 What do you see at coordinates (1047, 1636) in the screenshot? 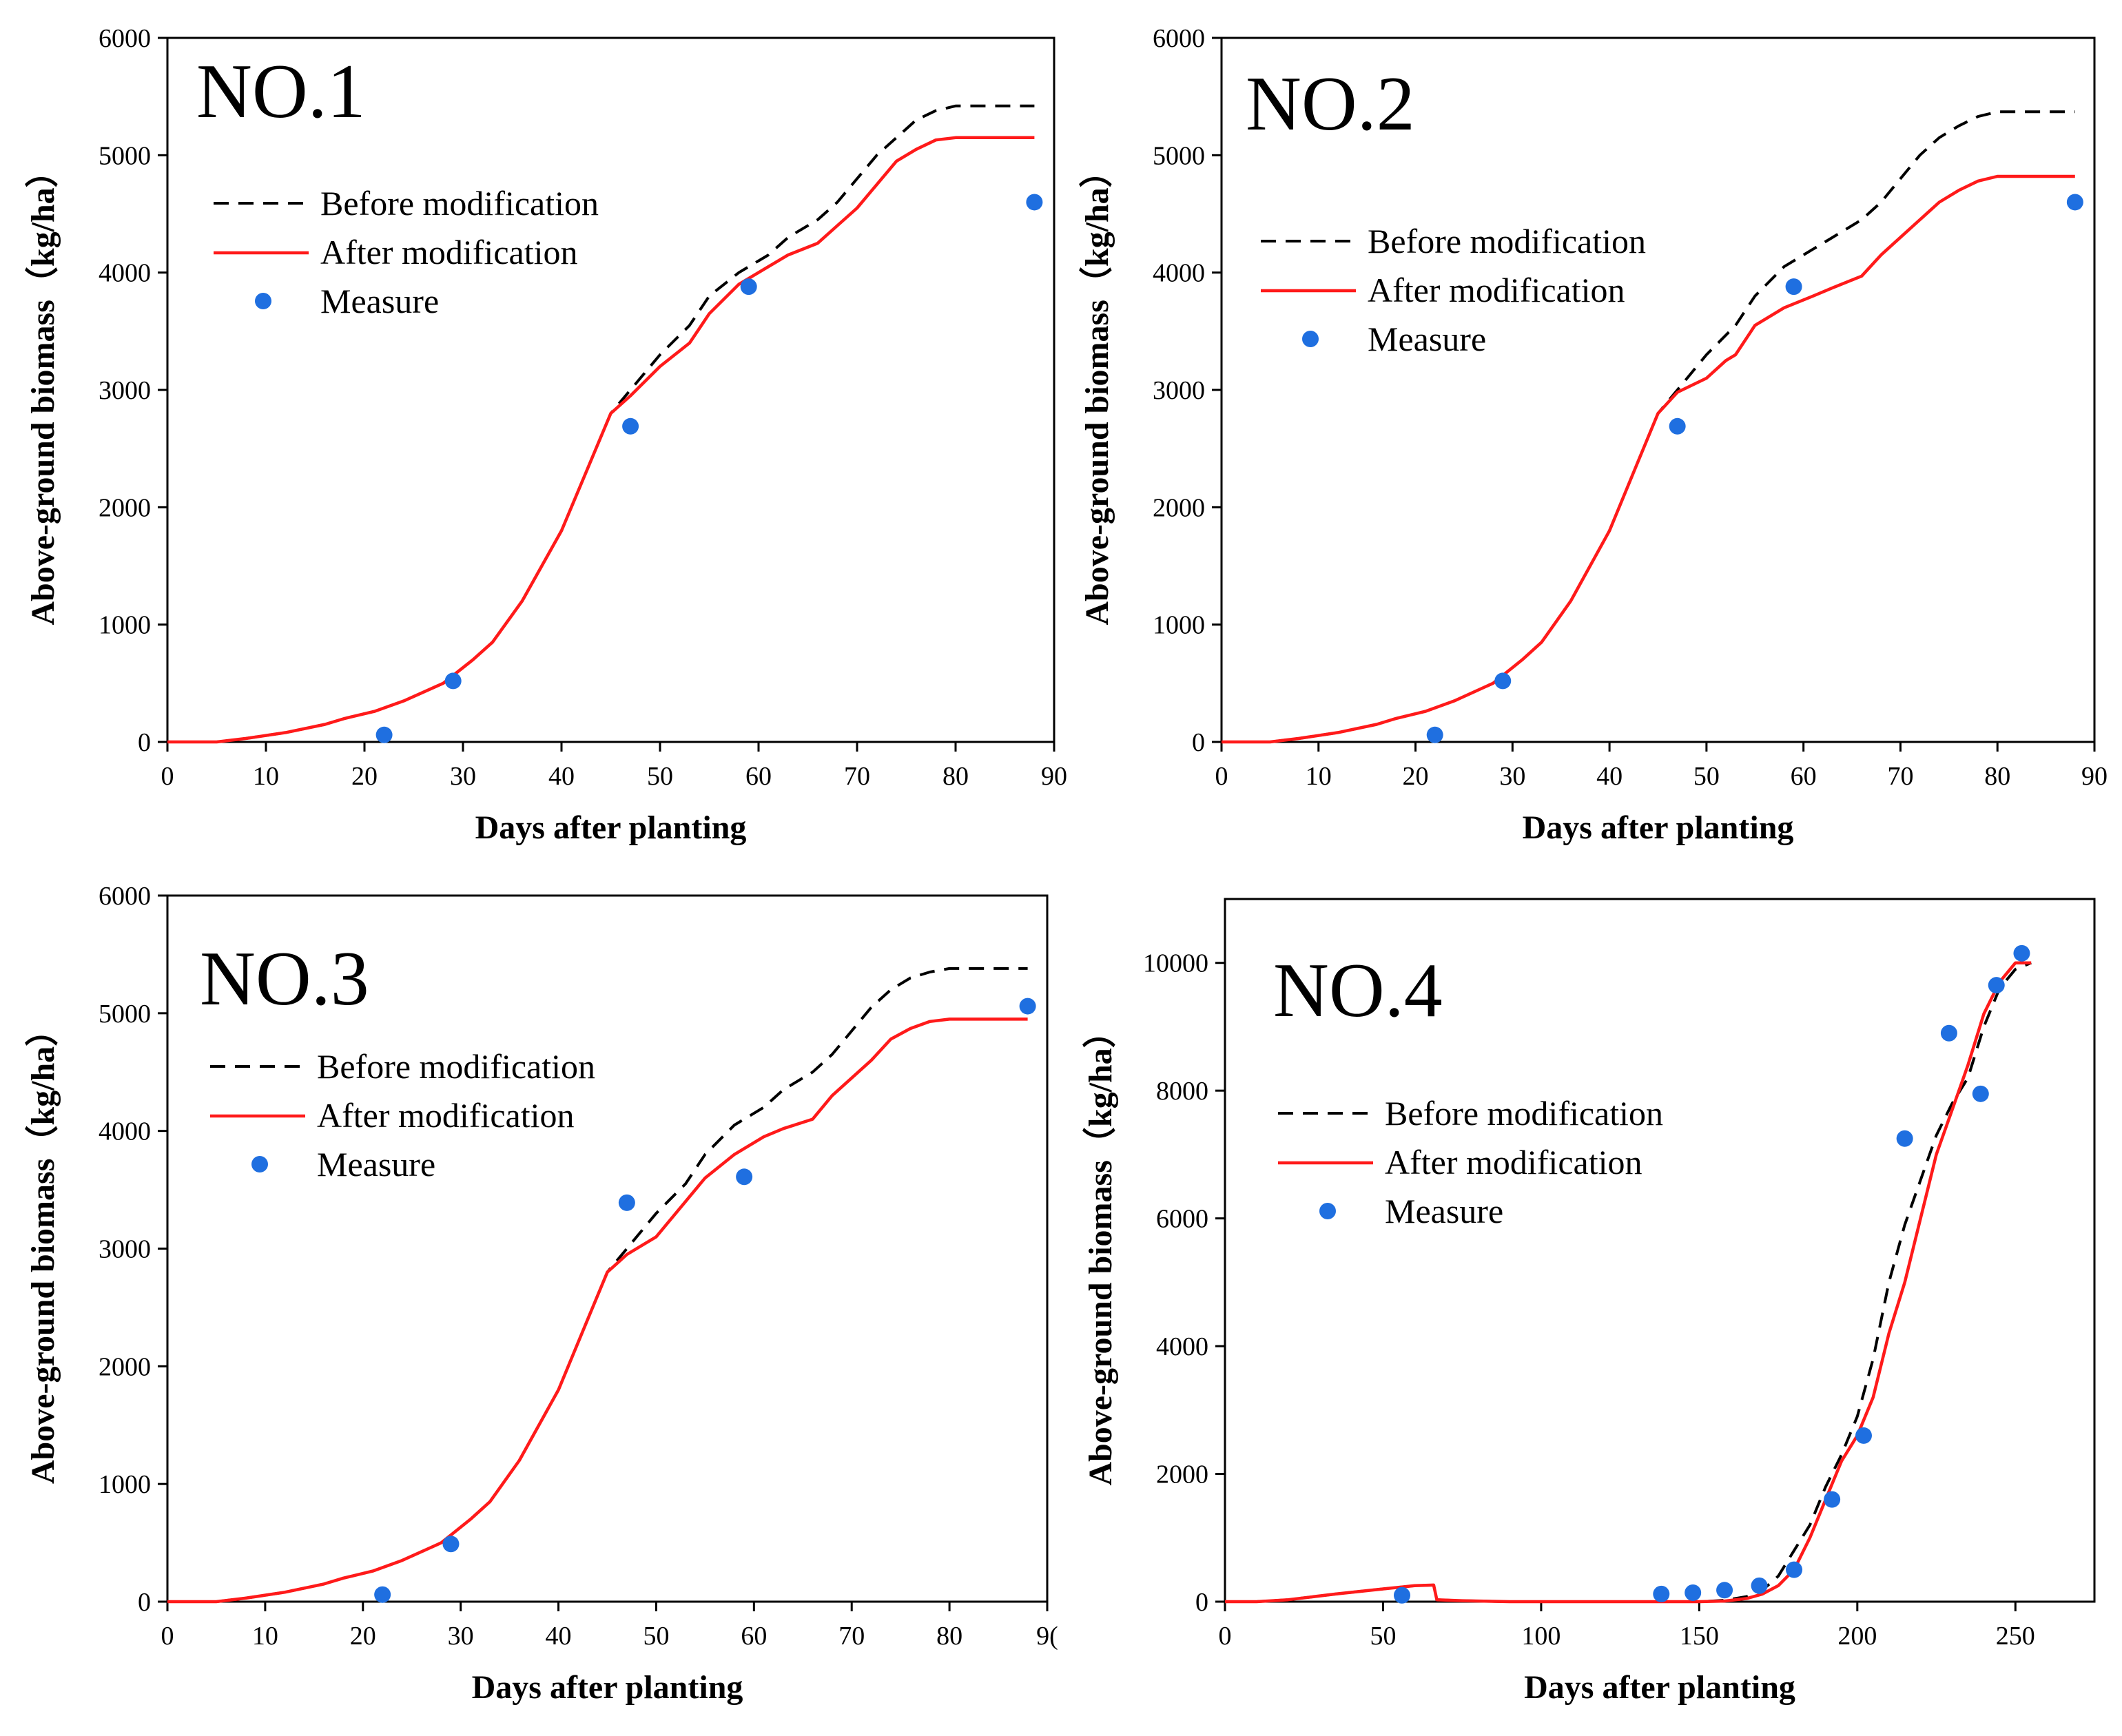
I see `x-tick-label: 9(` at bounding box center [1047, 1636].